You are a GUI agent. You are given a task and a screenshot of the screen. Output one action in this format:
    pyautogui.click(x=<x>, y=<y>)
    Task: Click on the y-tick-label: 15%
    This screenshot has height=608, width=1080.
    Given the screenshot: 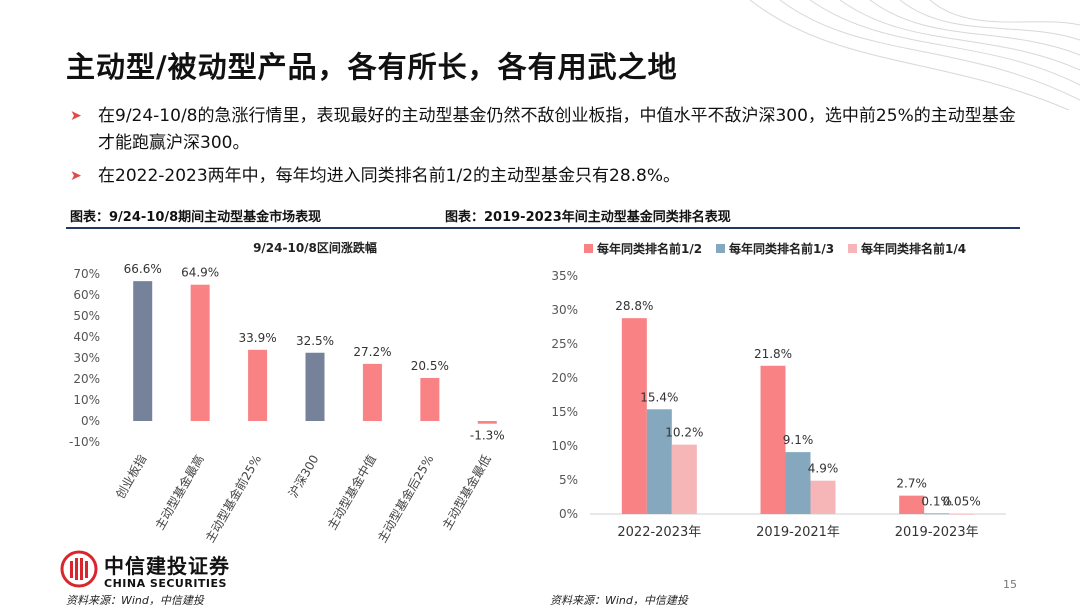 What is the action you would take?
    pyautogui.click(x=564, y=412)
    